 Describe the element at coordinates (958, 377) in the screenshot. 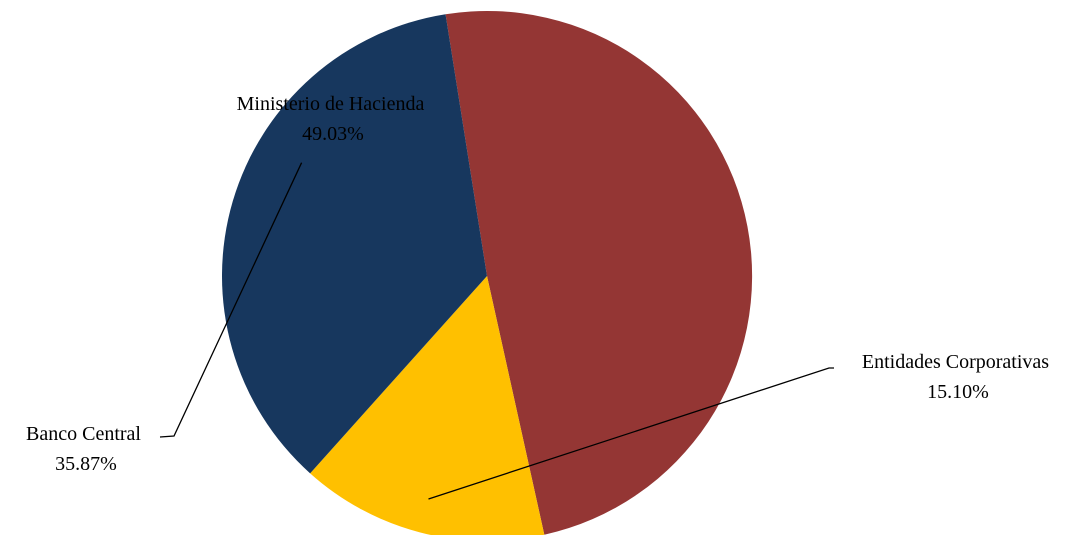

I see `slice-label-entidades-corporativas: Entidades Corporativas 15.10%` at that location.